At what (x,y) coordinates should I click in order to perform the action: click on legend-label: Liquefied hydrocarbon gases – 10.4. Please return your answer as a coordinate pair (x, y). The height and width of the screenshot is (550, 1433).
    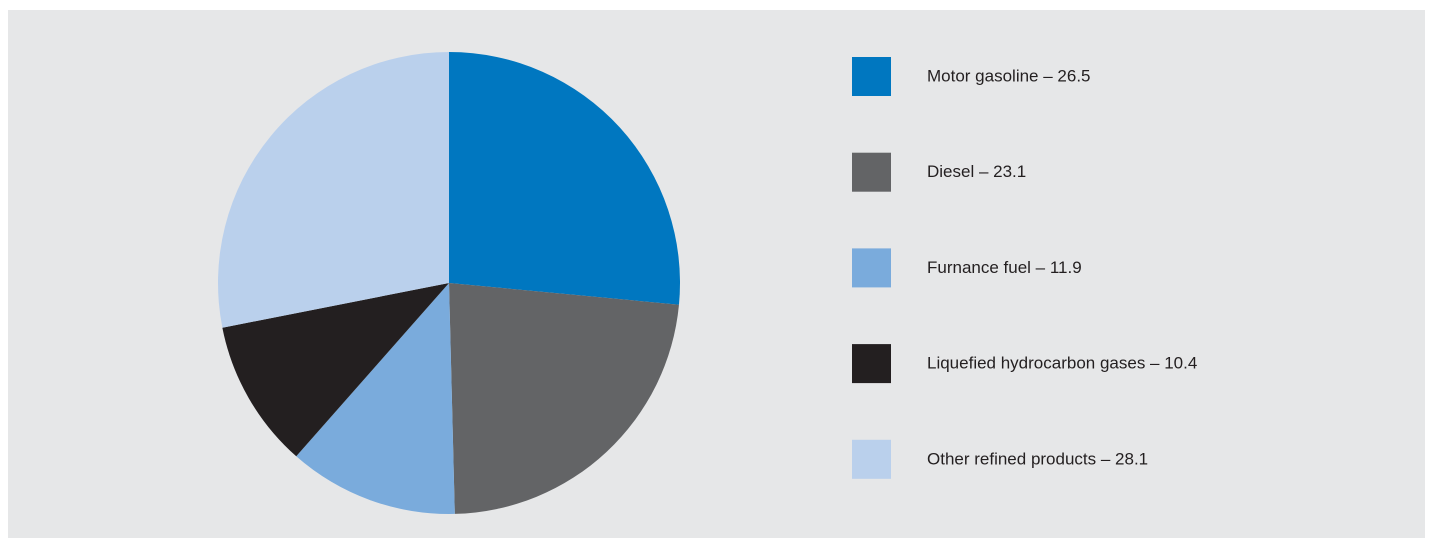
    Looking at the image, I should click on (1062, 363).